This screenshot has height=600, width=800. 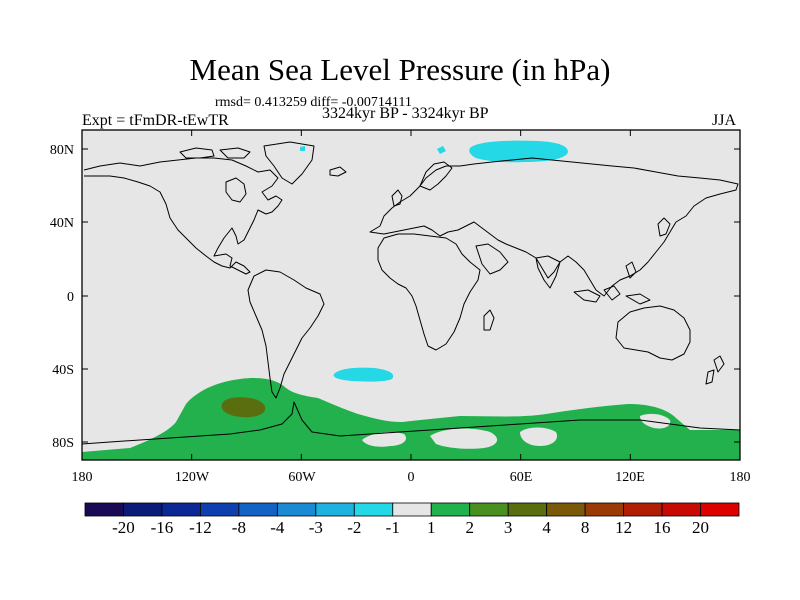 What do you see at coordinates (70, 297) in the screenshot?
I see `lat-tick-label: 0` at bounding box center [70, 297].